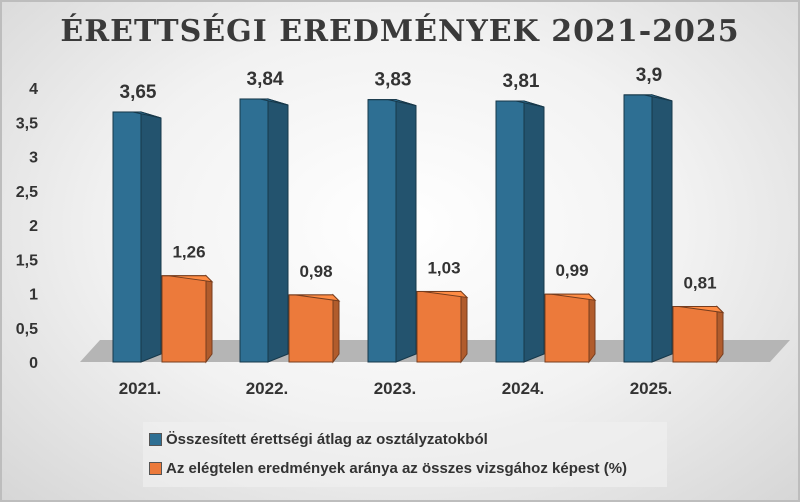 The image size is (800, 502). What do you see at coordinates (393, 80) in the screenshot?
I see `data-label-average: 3,83` at bounding box center [393, 80].